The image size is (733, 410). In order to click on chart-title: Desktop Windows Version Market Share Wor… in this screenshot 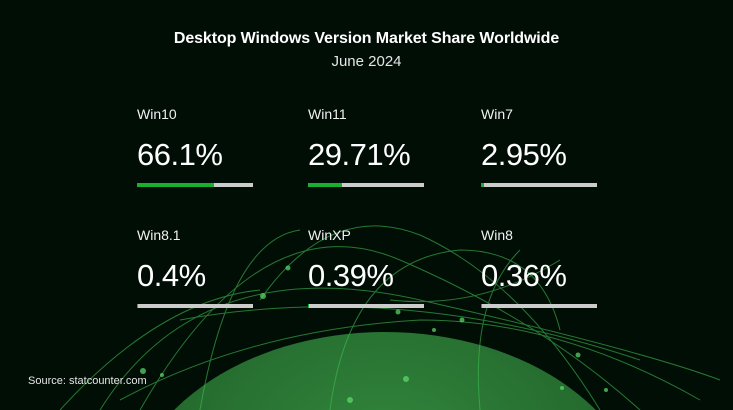, I will do `click(366, 38)`.